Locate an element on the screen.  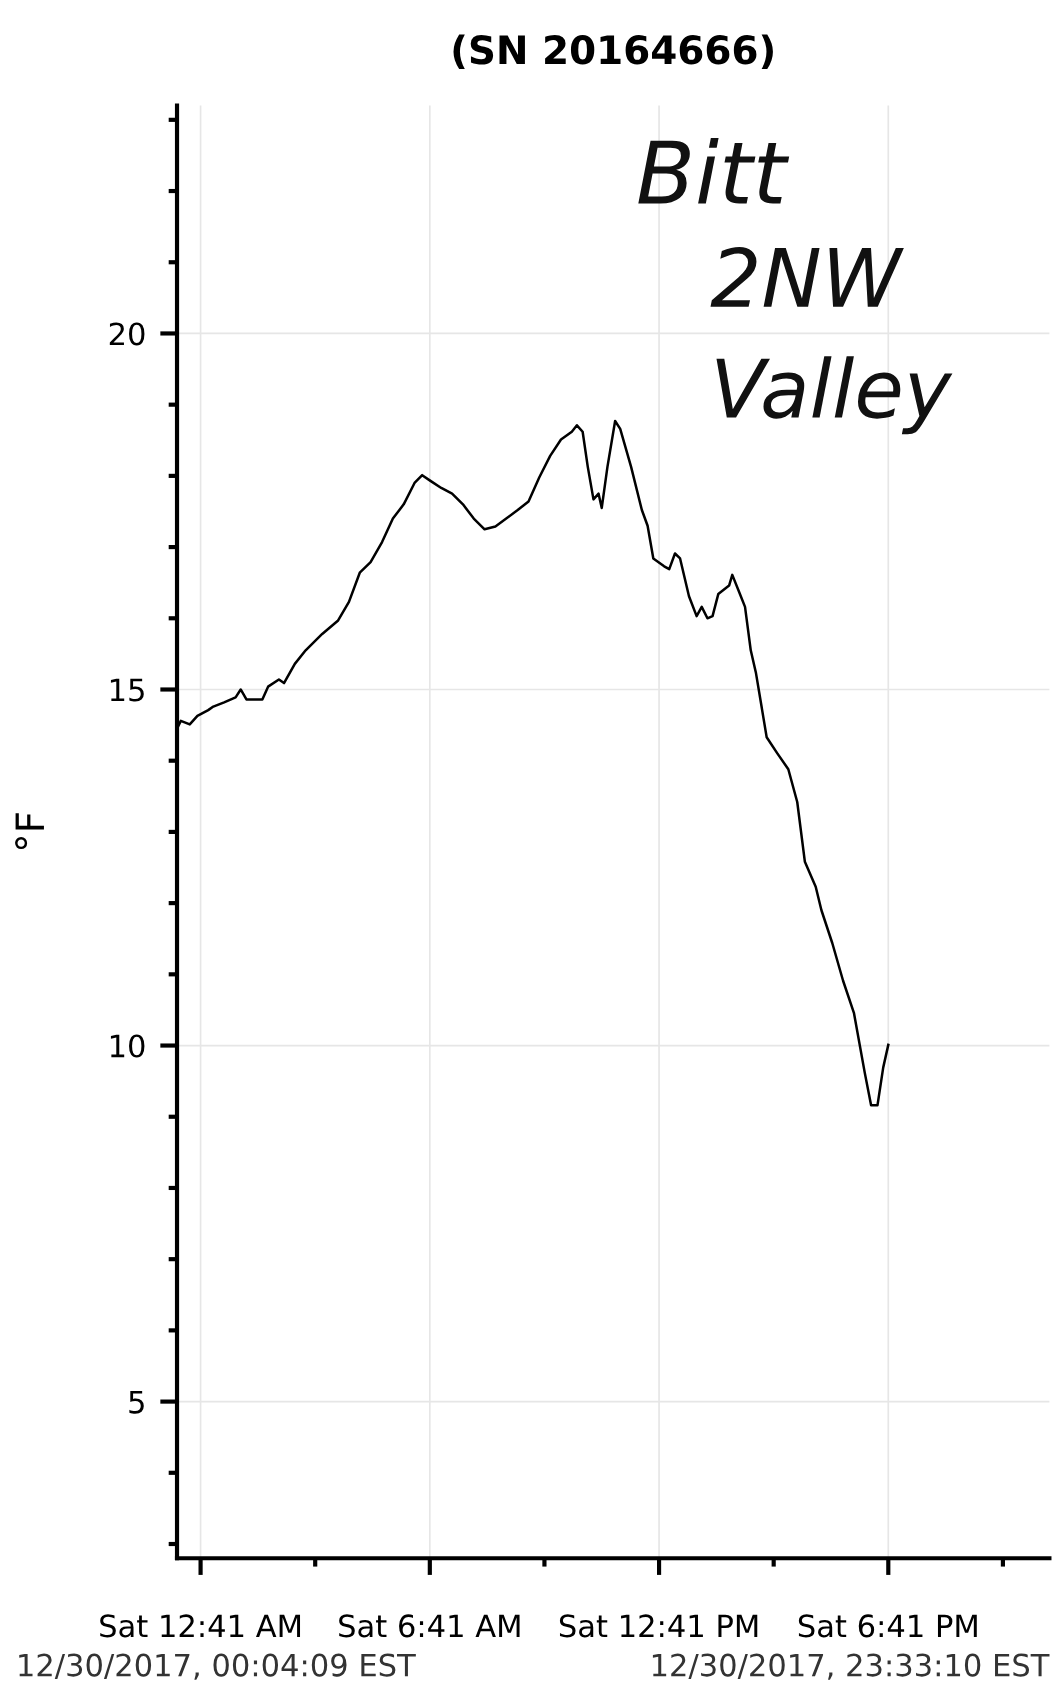
text: 12/30/2017, 23:33:10 EST is located at coordinates (851, 1666).